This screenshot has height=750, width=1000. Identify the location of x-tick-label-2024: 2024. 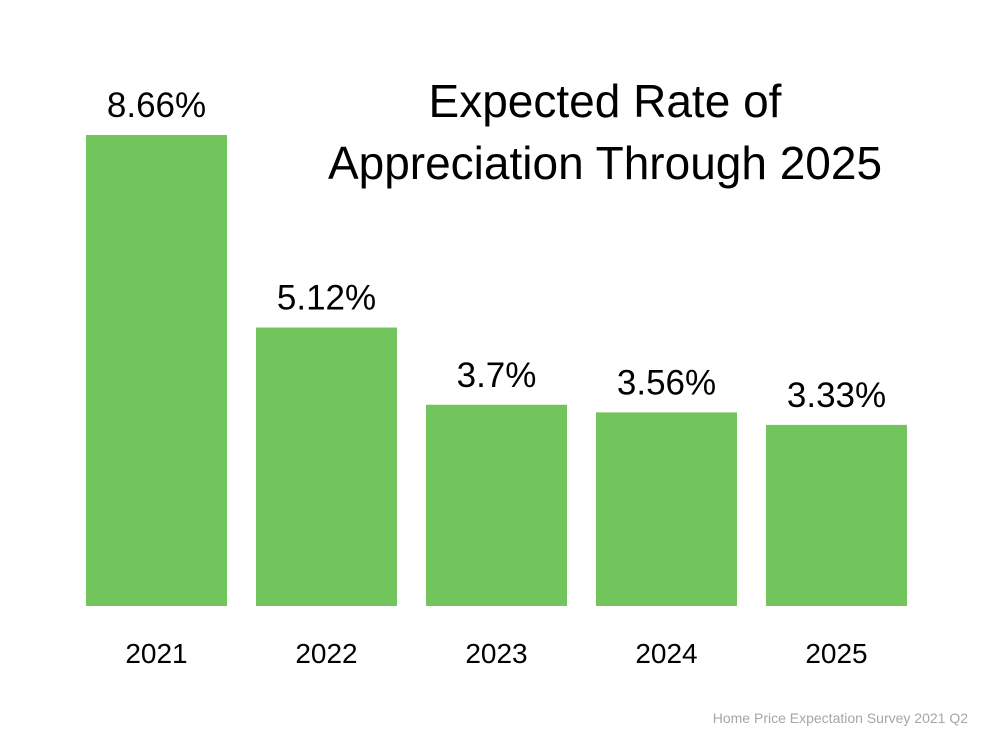
(666, 653).